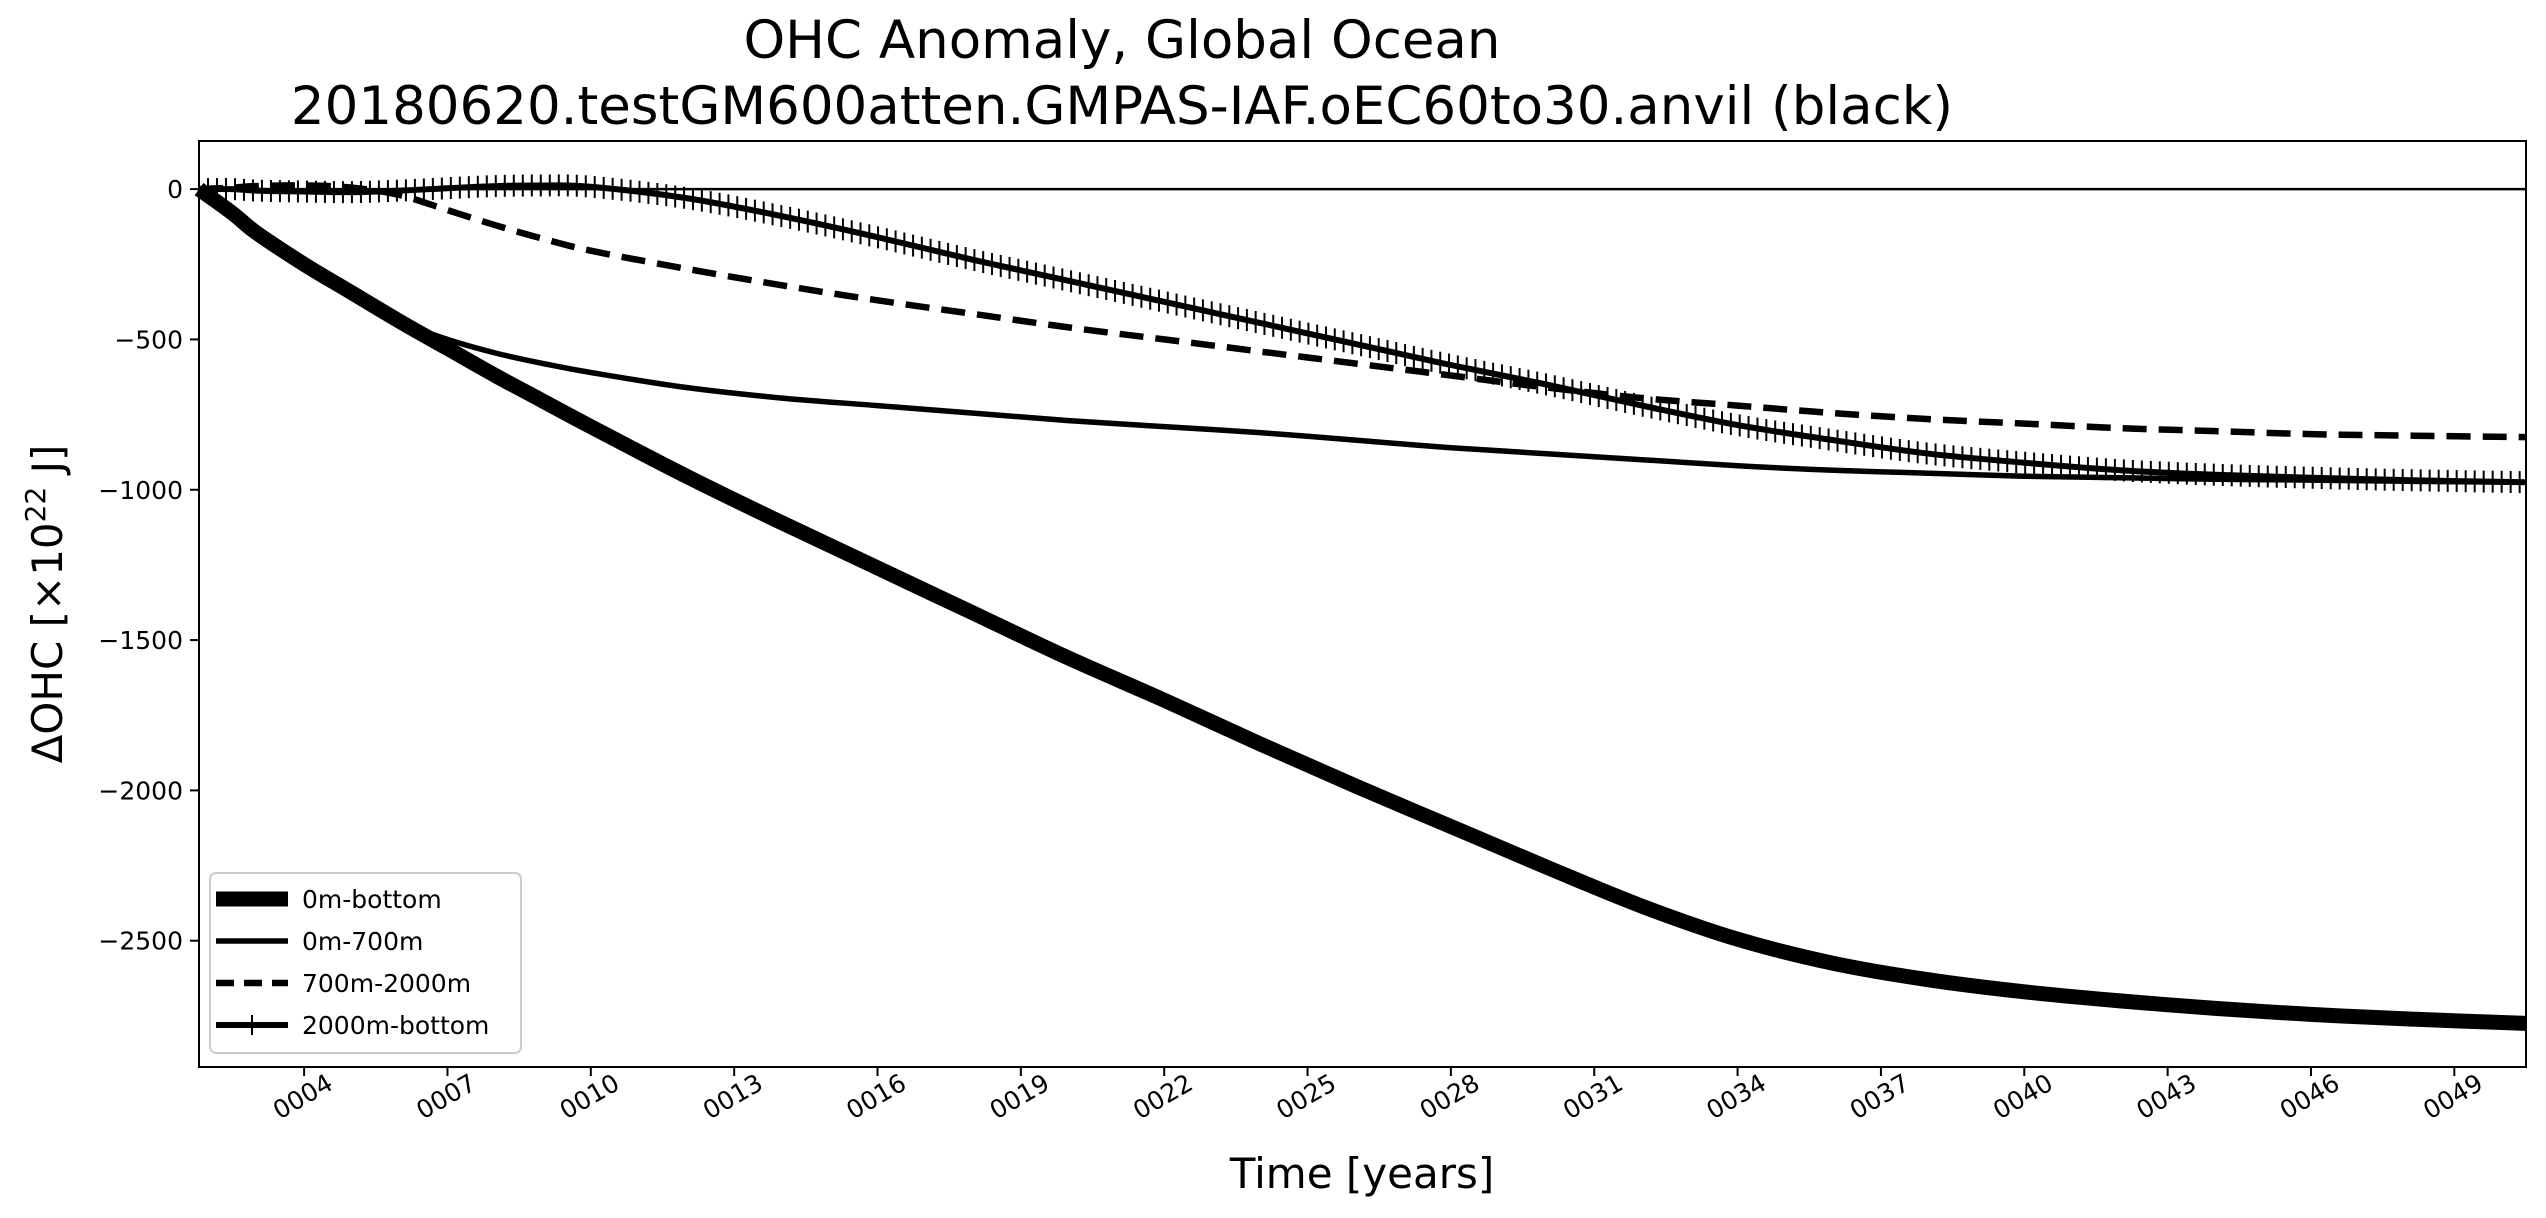  I want to click on y-tick-label: −2000, so click(140, 790).